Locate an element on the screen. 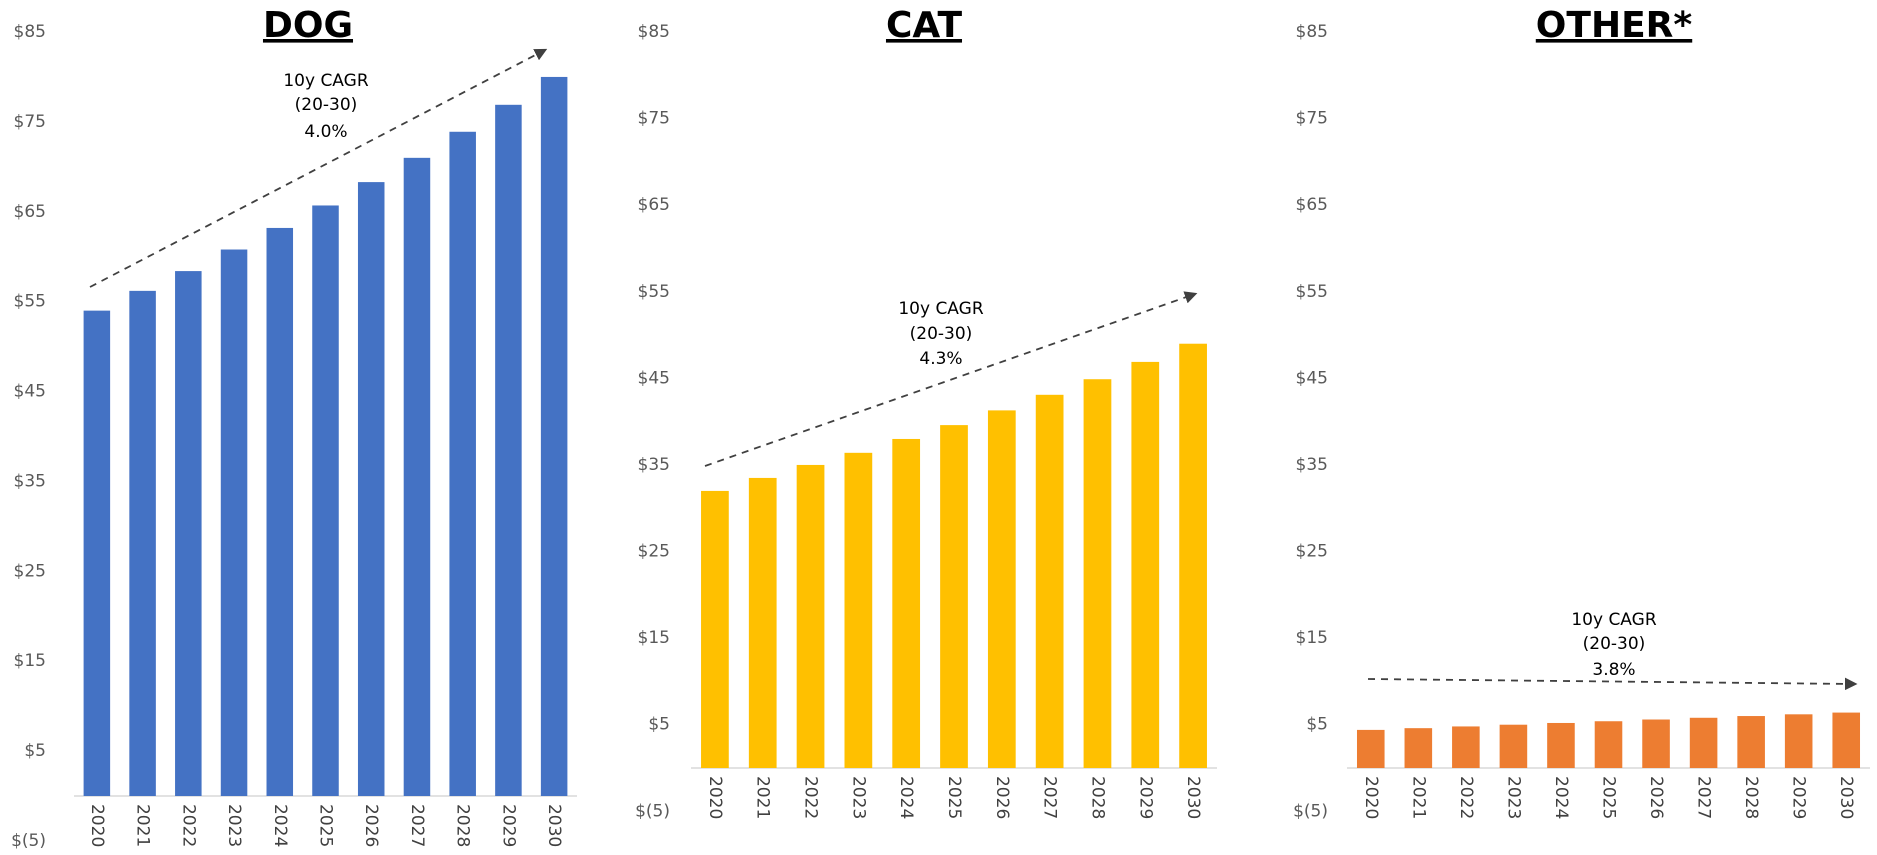 This screenshot has height=855, width=1877. annotation: 4.3% is located at coordinates (940, 359).